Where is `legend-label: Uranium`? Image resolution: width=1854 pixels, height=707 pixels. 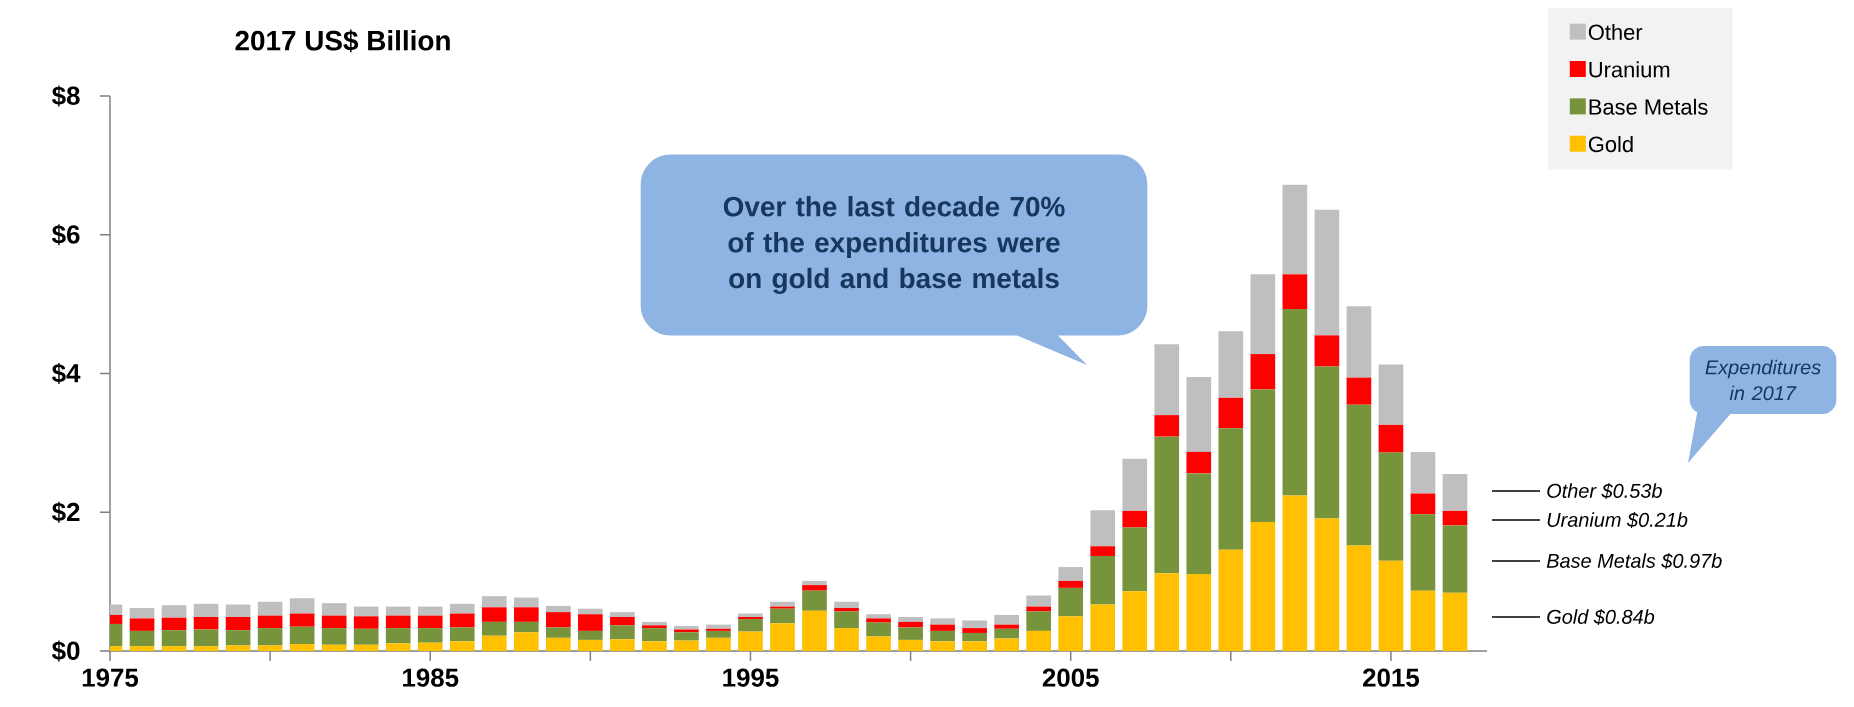
legend-label: Uranium is located at coordinates (1629, 69).